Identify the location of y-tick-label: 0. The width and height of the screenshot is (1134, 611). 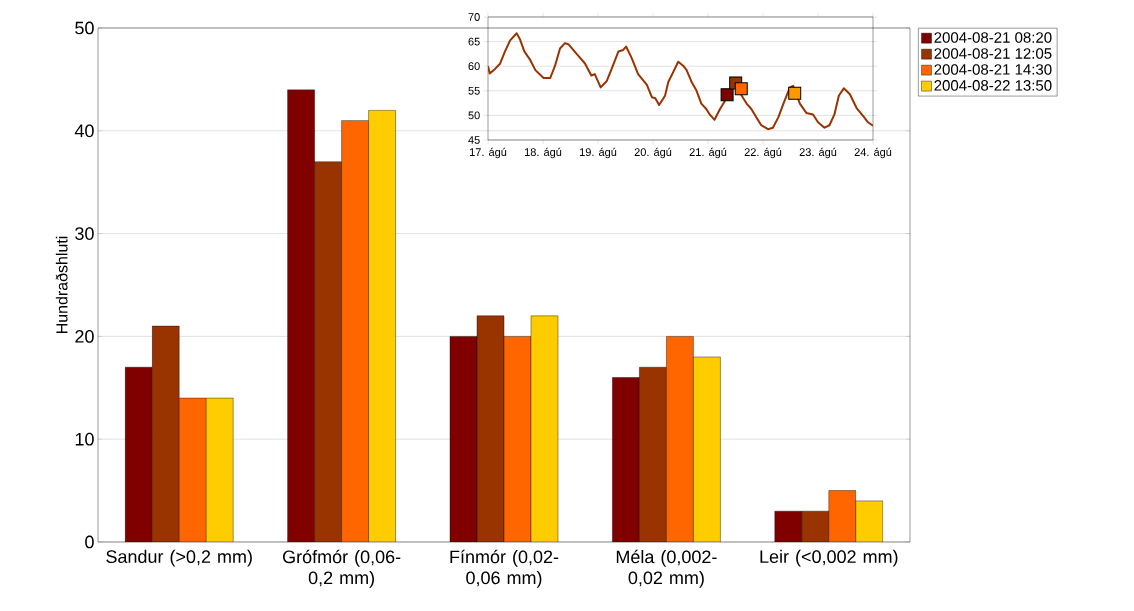
(89, 542).